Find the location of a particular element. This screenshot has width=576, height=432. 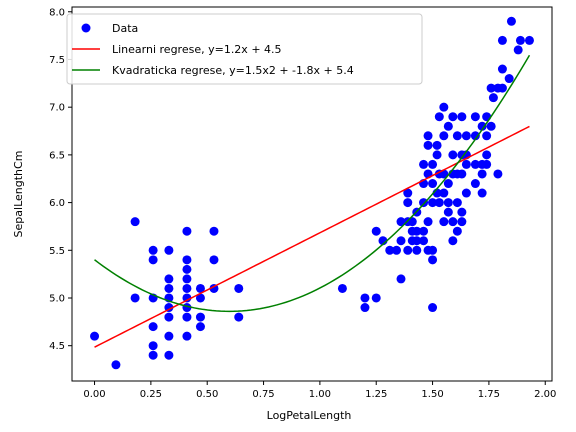

x-tick-label: 1.75 is located at coordinates (489, 394).